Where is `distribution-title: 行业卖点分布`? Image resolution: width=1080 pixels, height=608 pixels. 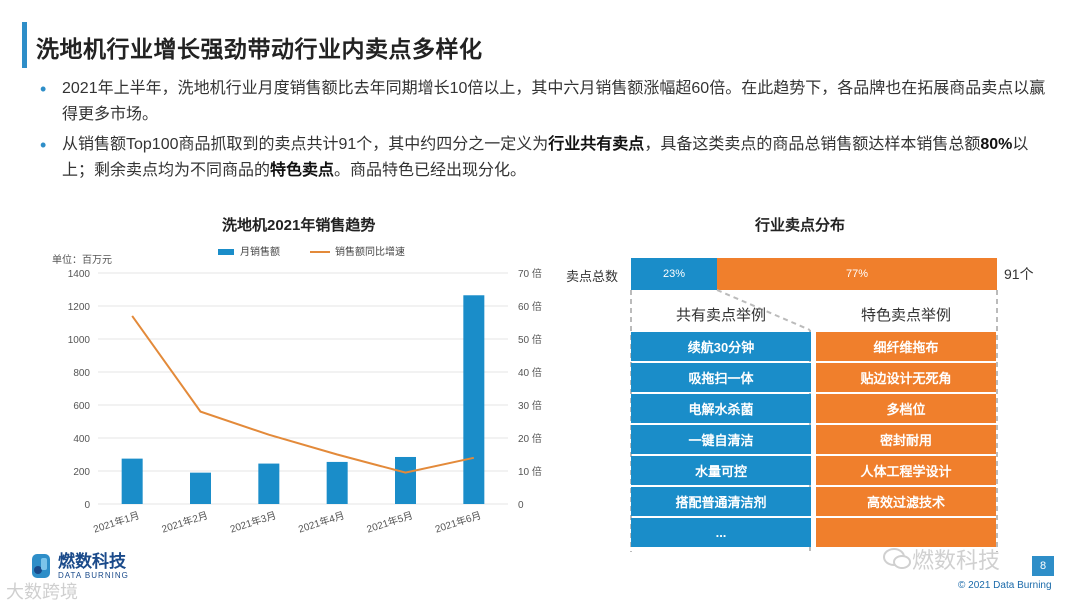
distribution-title: 行业卖点分布 is located at coordinates (799, 225).